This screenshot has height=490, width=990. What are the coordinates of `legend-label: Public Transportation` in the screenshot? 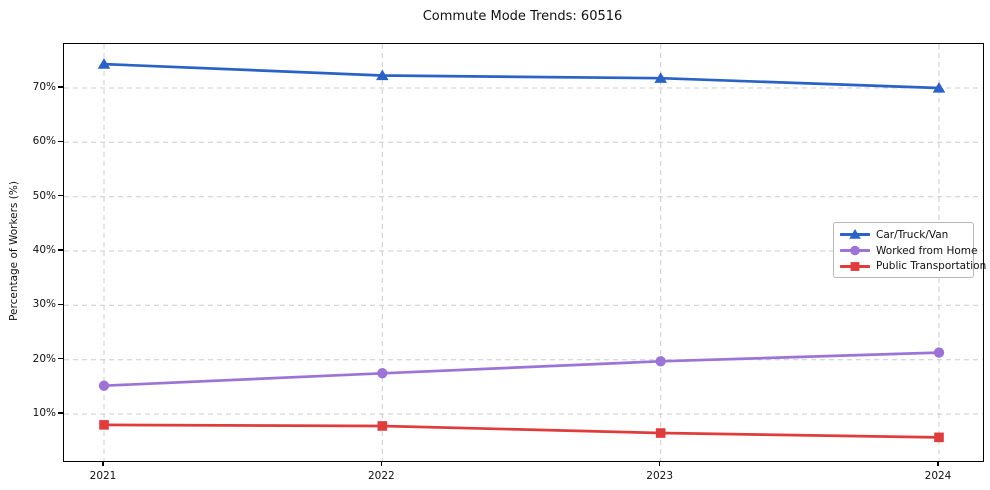 It's located at (931, 266).